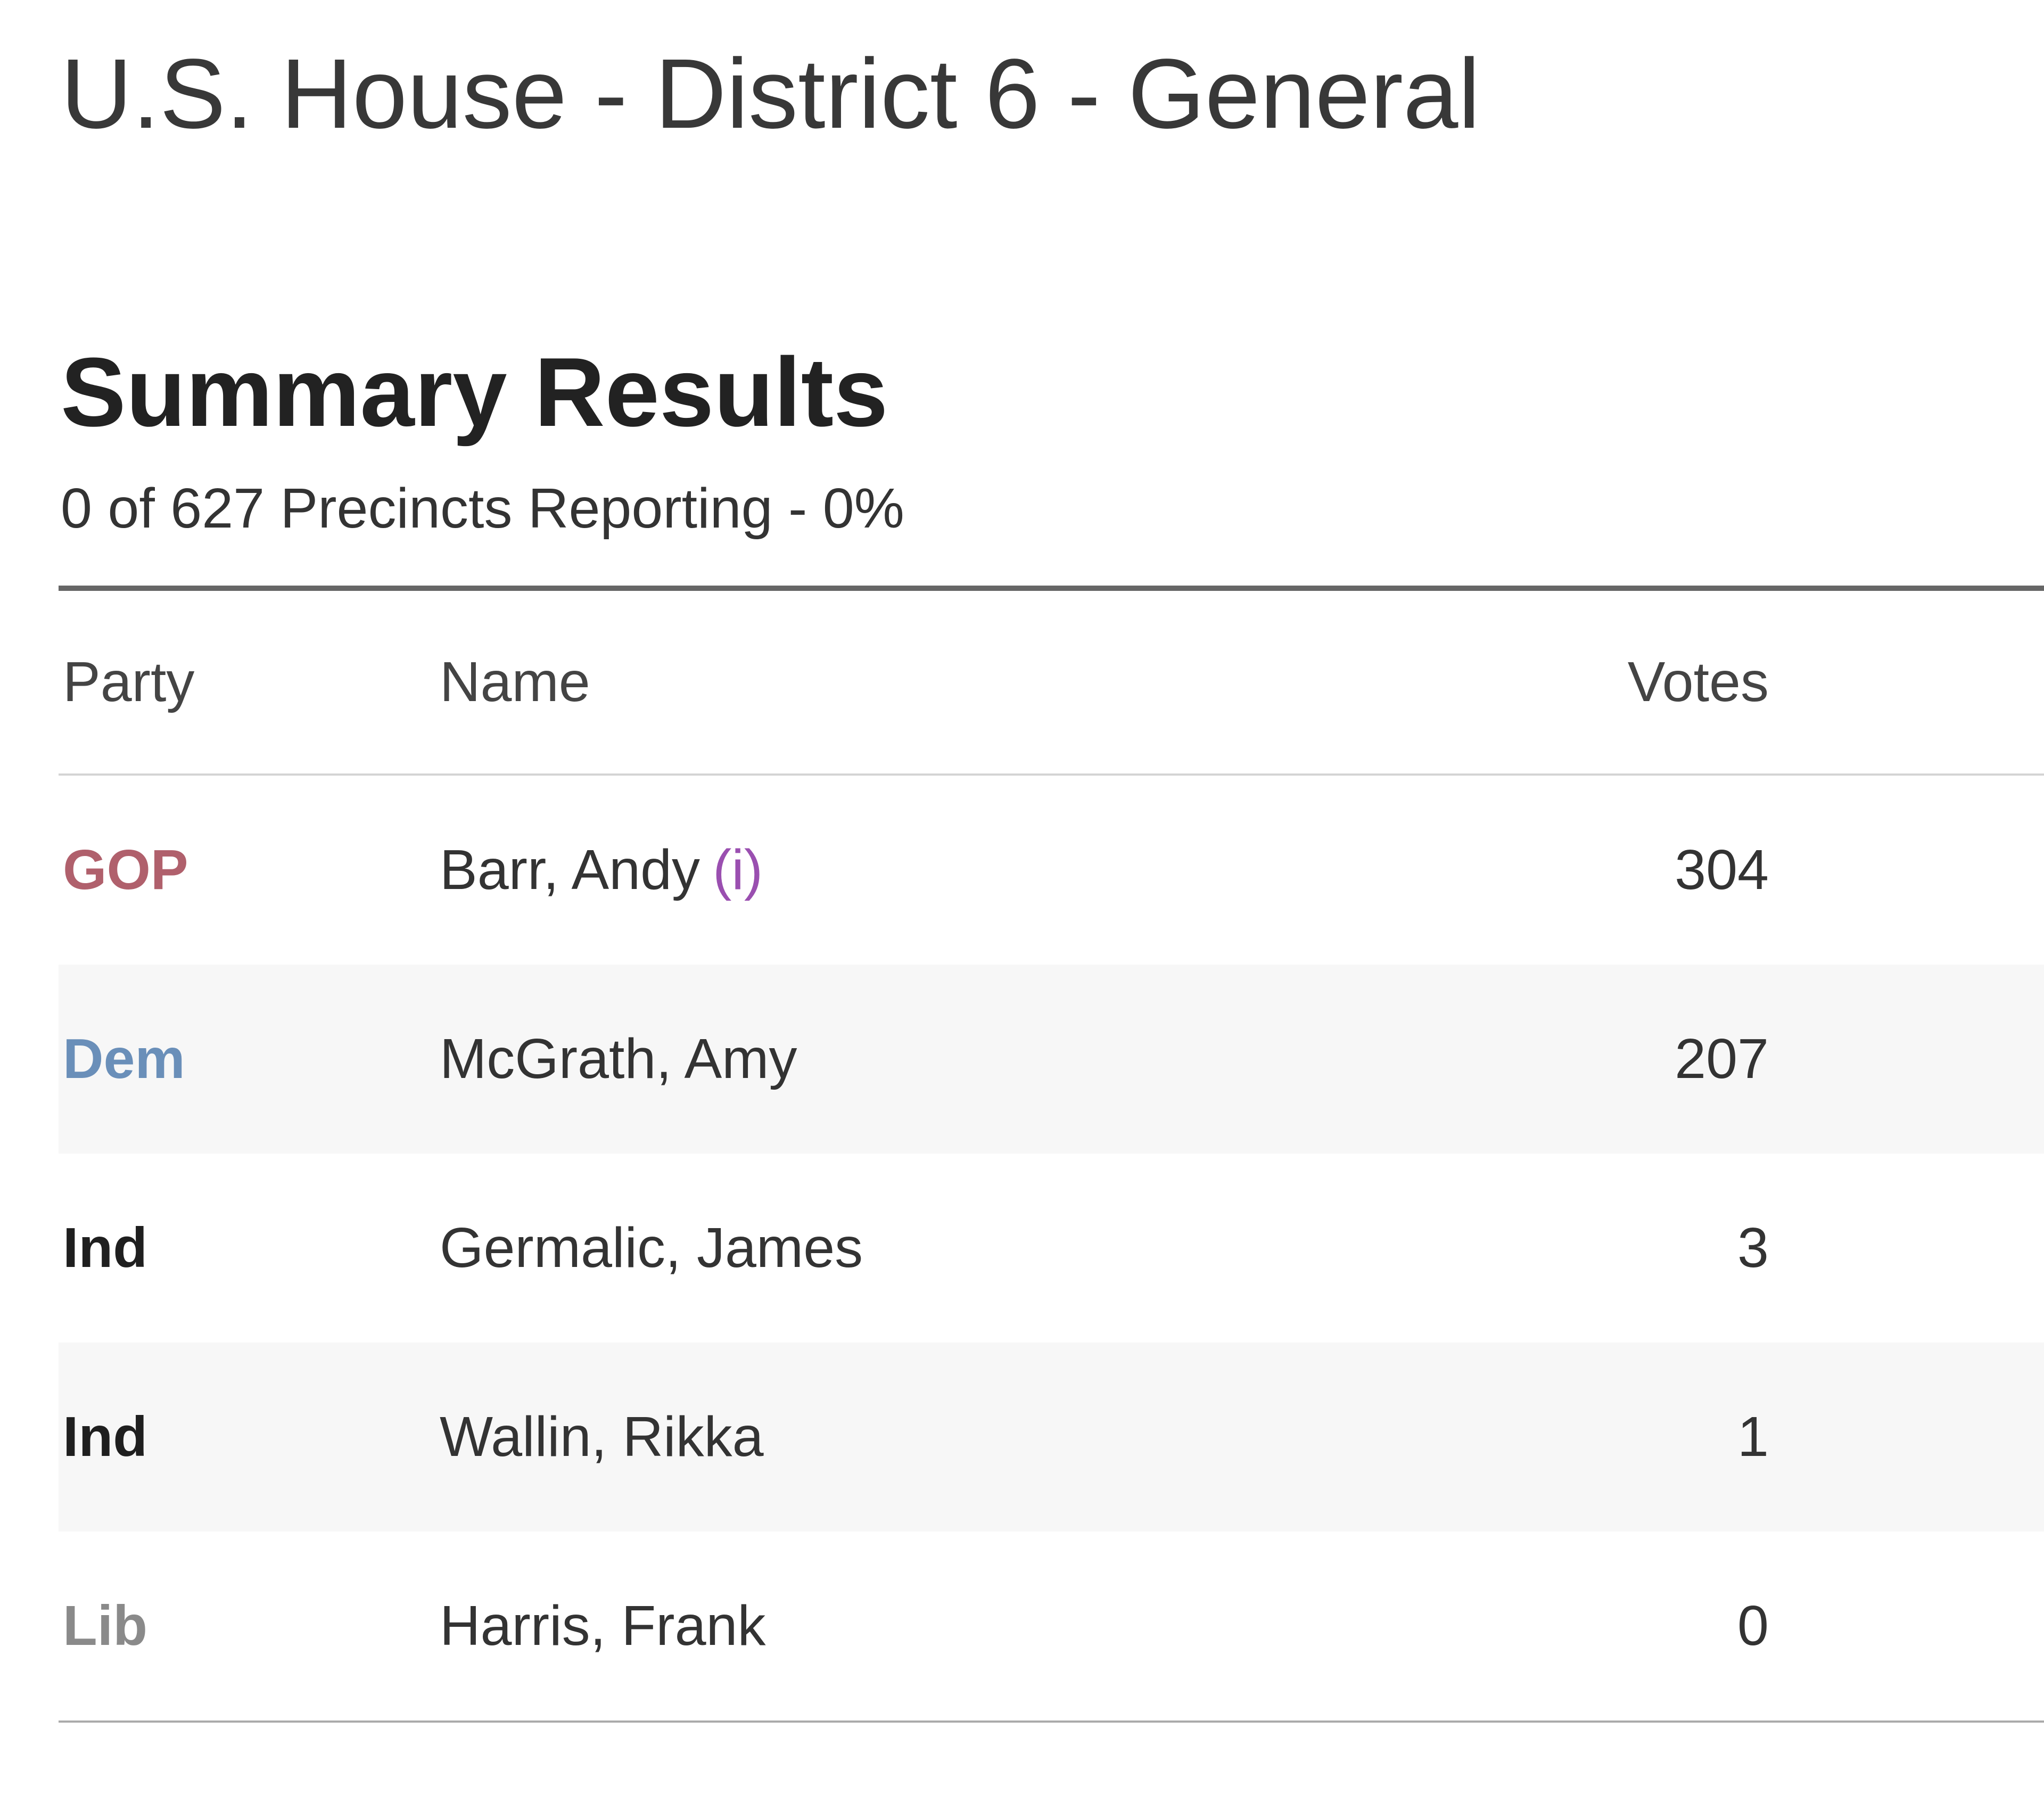 Image resolution: width=2044 pixels, height=1811 pixels. I want to click on candidate-cell: Wallin, Rikka, so click(998, 1437).